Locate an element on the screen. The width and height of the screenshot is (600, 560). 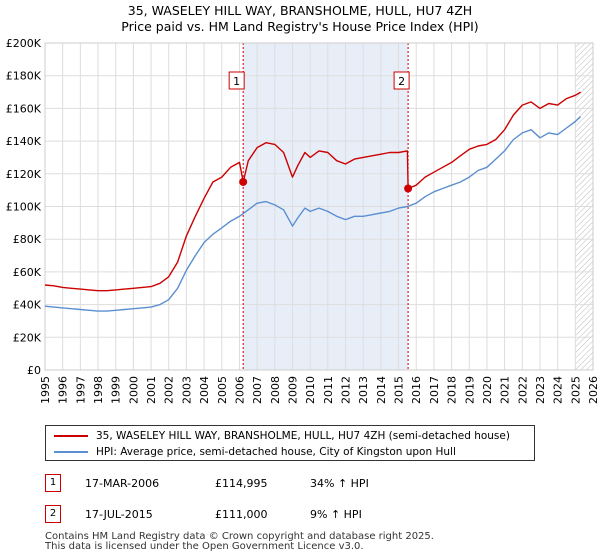
x-tick-label: 2021 is located at coordinates (505, 390).